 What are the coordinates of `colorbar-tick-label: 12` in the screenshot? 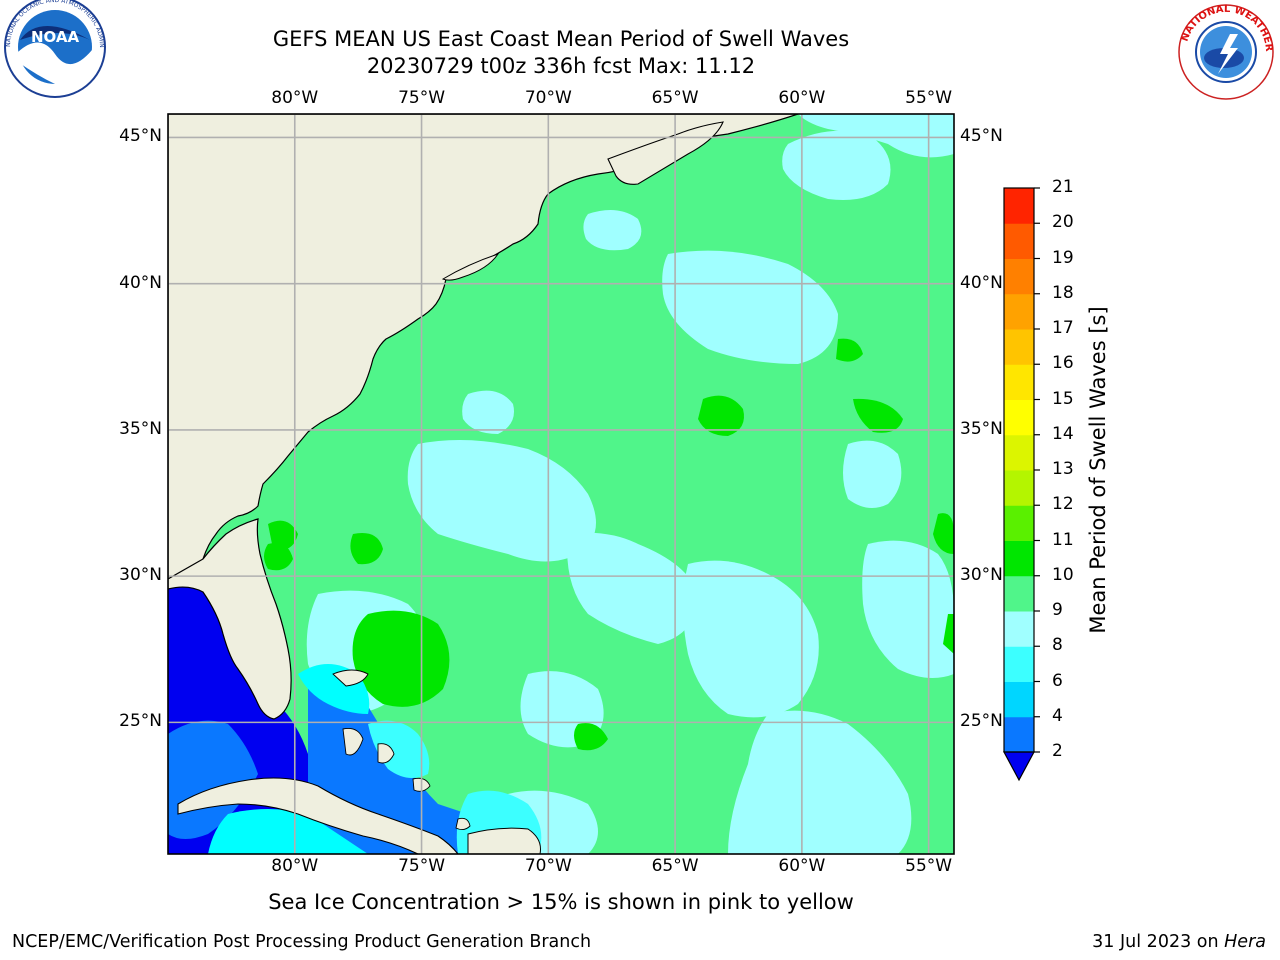 It's located at (1063, 504).